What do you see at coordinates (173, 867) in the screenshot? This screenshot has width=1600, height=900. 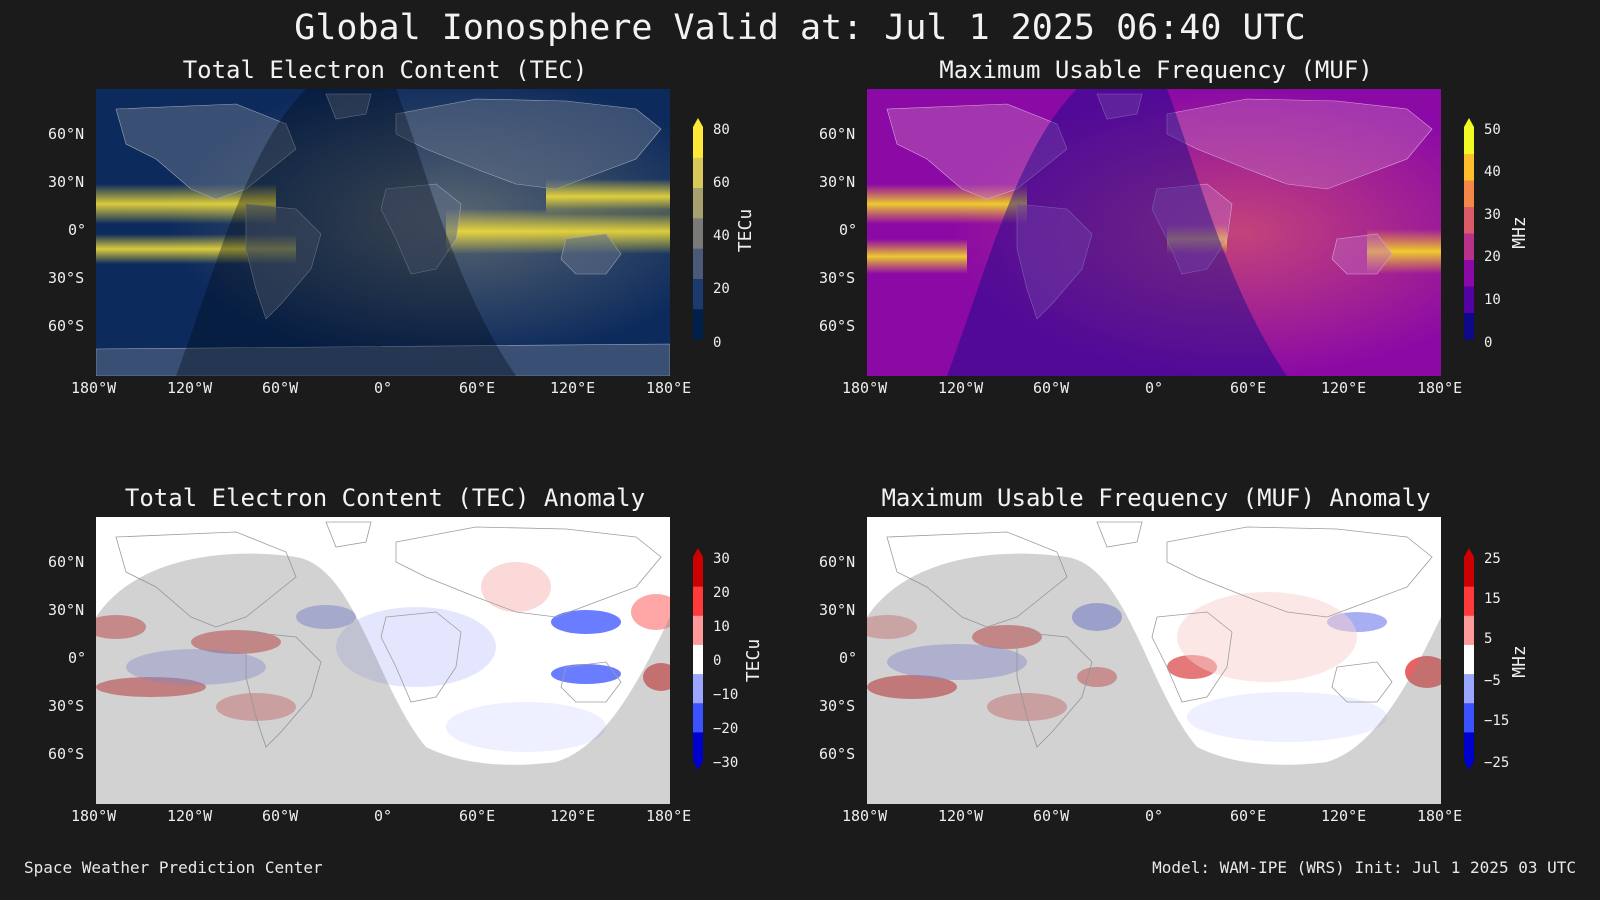 I see `footer-credit: Space Weather Prediction Center` at bounding box center [173, 867].